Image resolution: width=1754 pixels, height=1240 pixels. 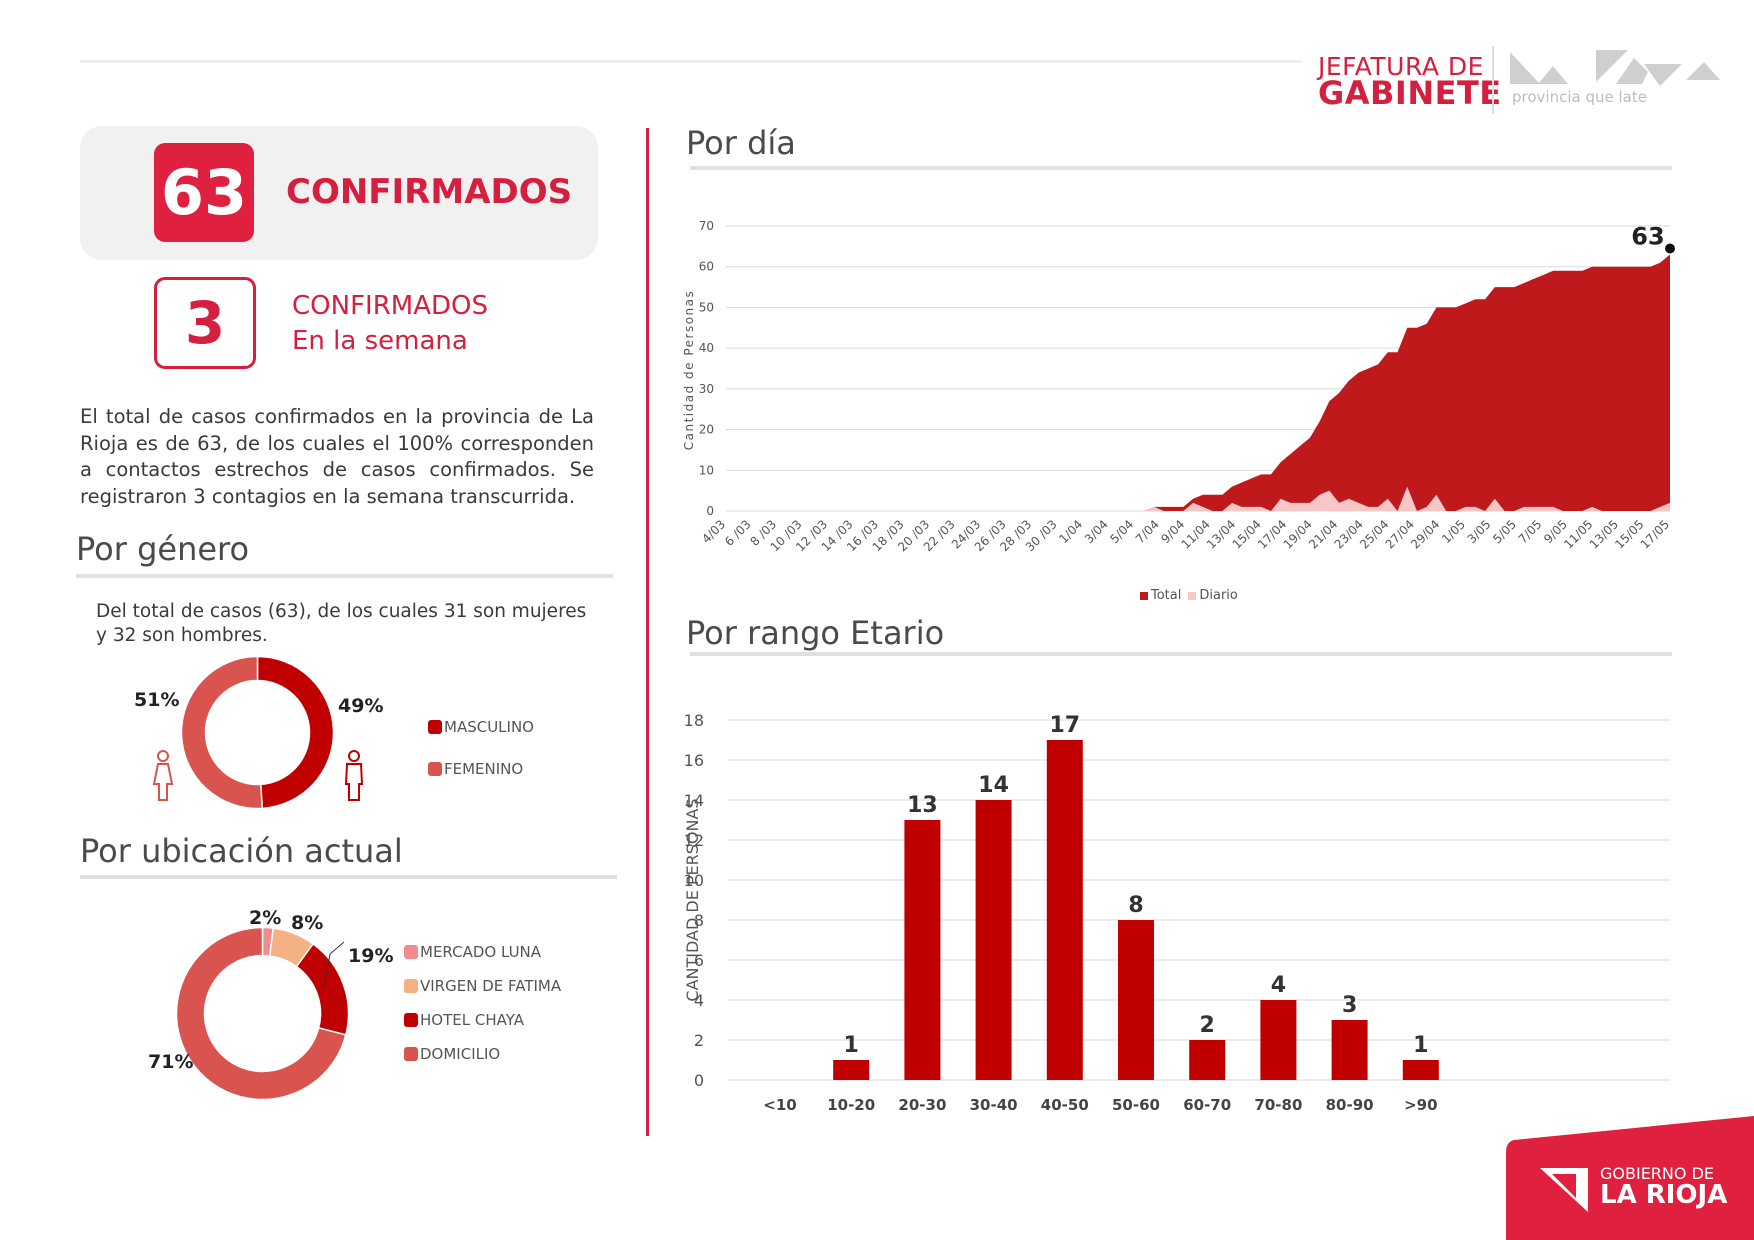 I want to click on data-label: 13, so click(x=922, y=805).